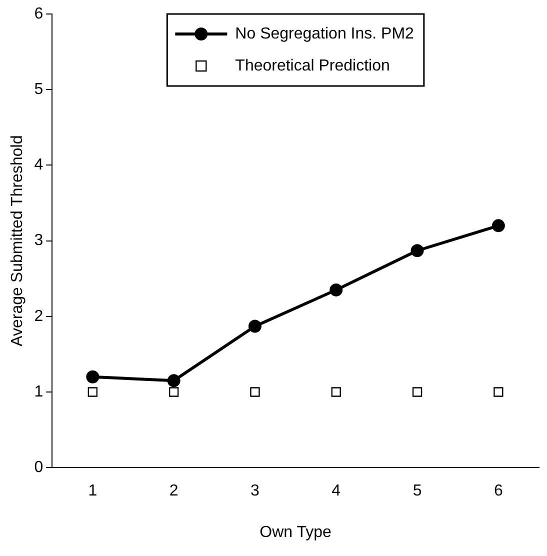 Image resolution: width=547 pixels, height=556 pixels. Describe the element at coordinates (17, 240) in the screenshot. I see `y-axis-title: Average Submitted Threshold` at that location.